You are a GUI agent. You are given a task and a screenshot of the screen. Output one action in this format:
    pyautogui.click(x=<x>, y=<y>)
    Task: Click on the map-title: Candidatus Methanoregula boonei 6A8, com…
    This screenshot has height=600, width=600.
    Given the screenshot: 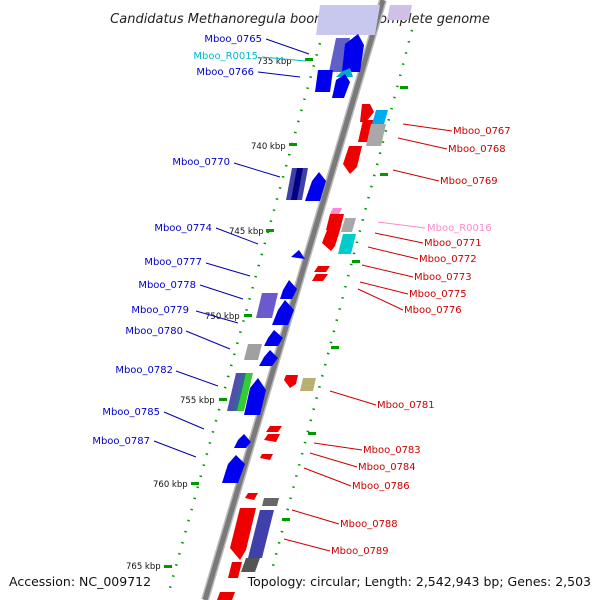 What is the action you would take?
    pyautogui.click(x=300, y=19)
    